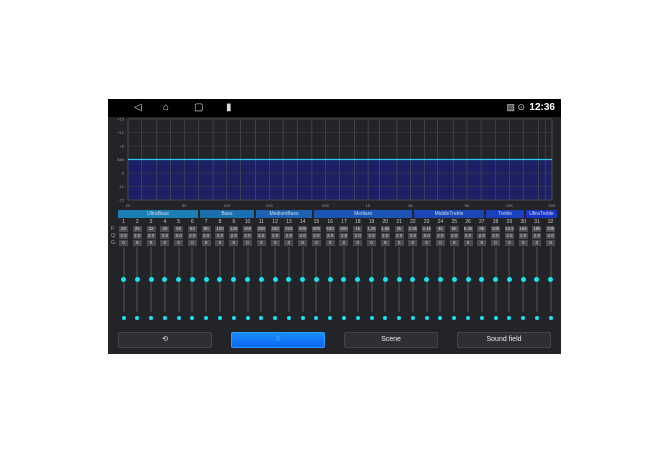 This screenshot has height=453, width=670. What do you see at coordinates (234, 229) in the screenshot?
I see `freq-value: 125` at bounding box center [234, 229].